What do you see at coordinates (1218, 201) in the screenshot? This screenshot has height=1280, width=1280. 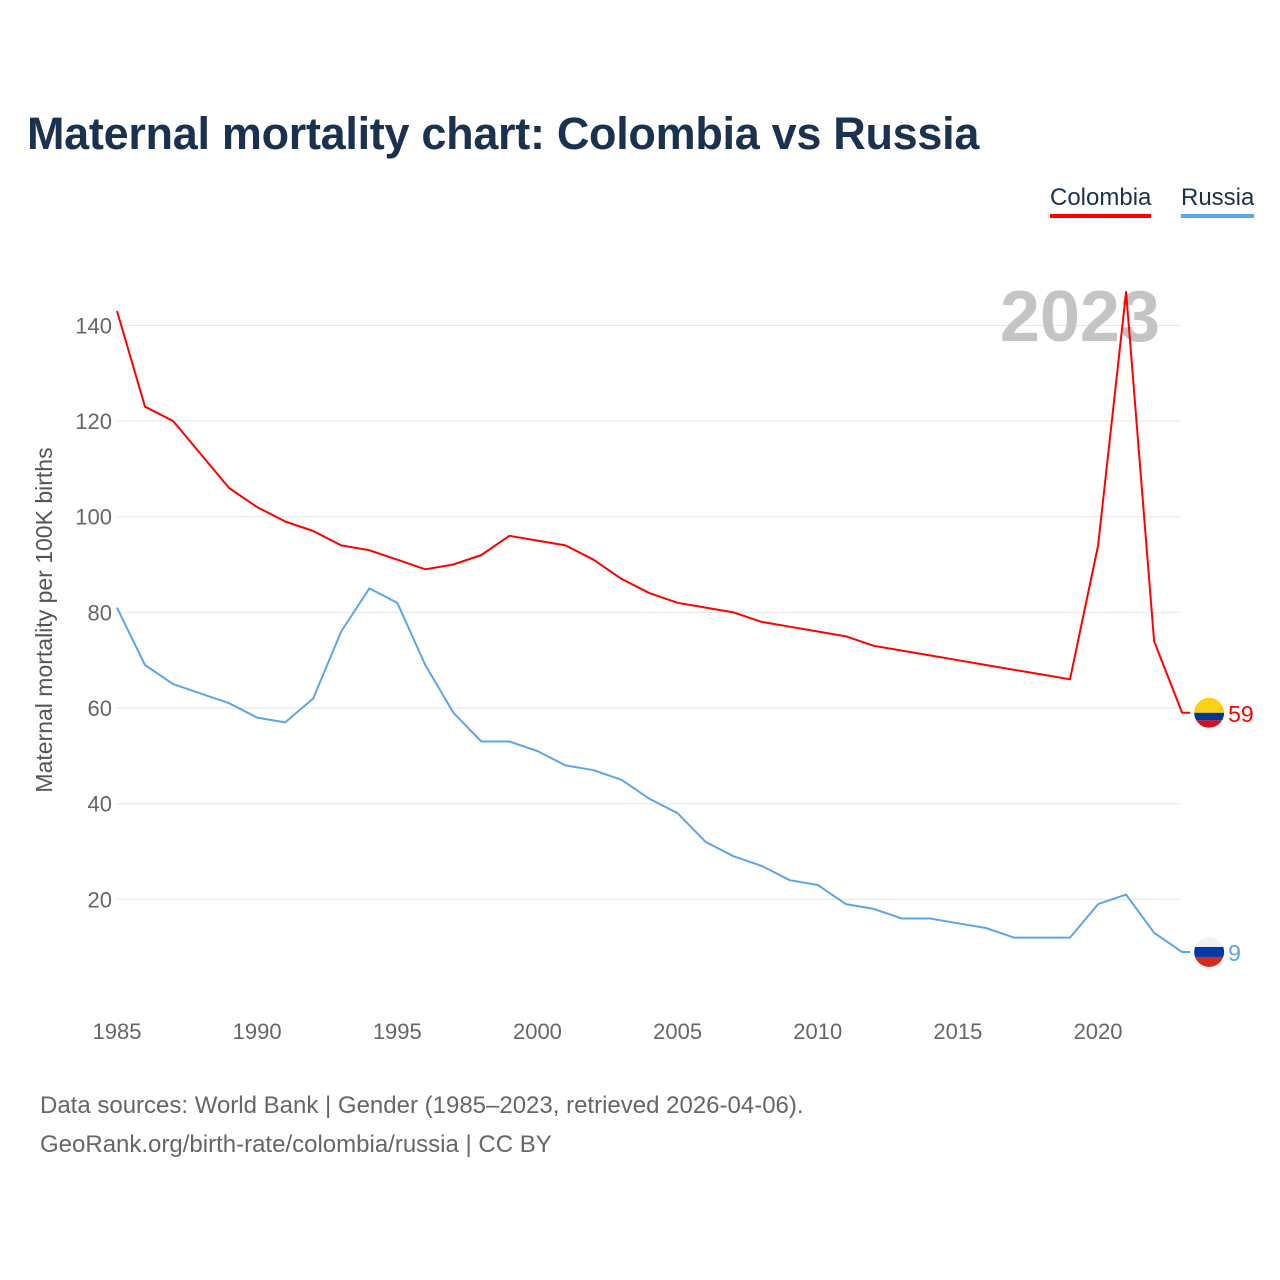 I see `legend-russia: Russia` at bounding box center [1218, 201].